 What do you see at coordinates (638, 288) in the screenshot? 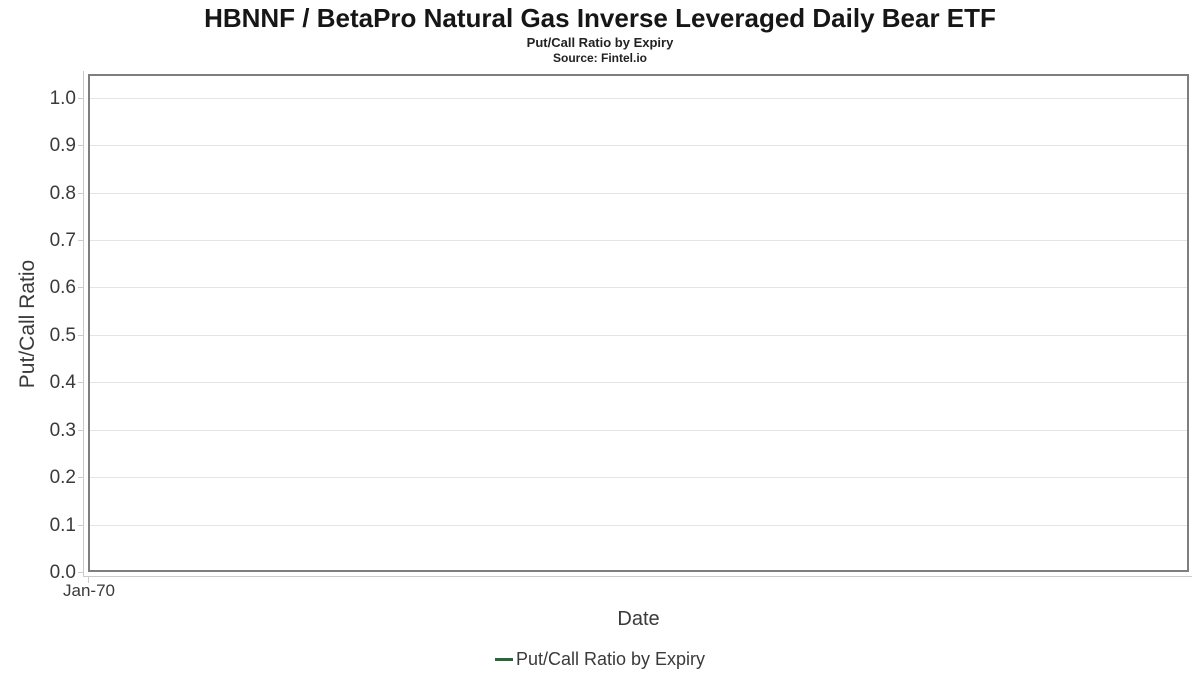
I see `gridline-y-0.6` at bounding box center [638, 288].